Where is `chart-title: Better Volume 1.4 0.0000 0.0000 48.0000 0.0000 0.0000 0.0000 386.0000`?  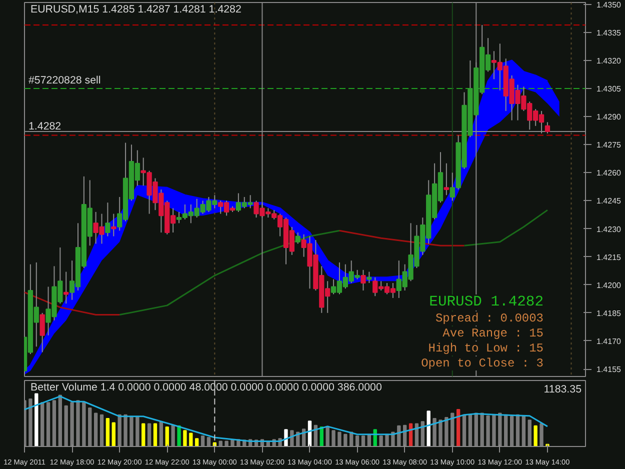 chart-title: Better Volume 1.4 0.0000 0.0000 48.0000 0.0000 0.0000 0.0000 386.0000 is located at coordinates (206, 388).